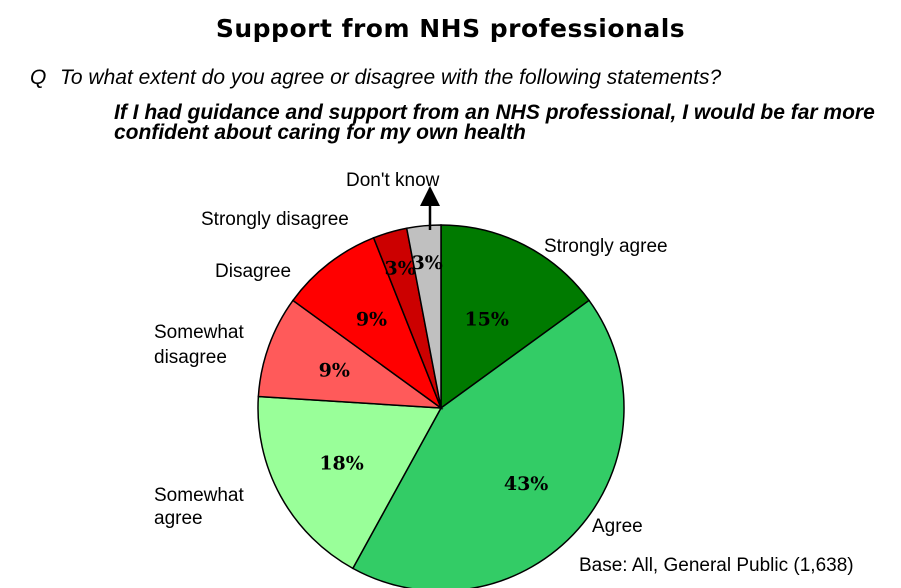  What do you see at coordinates (371, 319) in the screenshot?
I see `pct-label-disagree: 9%` at bounding box center [371, 319].